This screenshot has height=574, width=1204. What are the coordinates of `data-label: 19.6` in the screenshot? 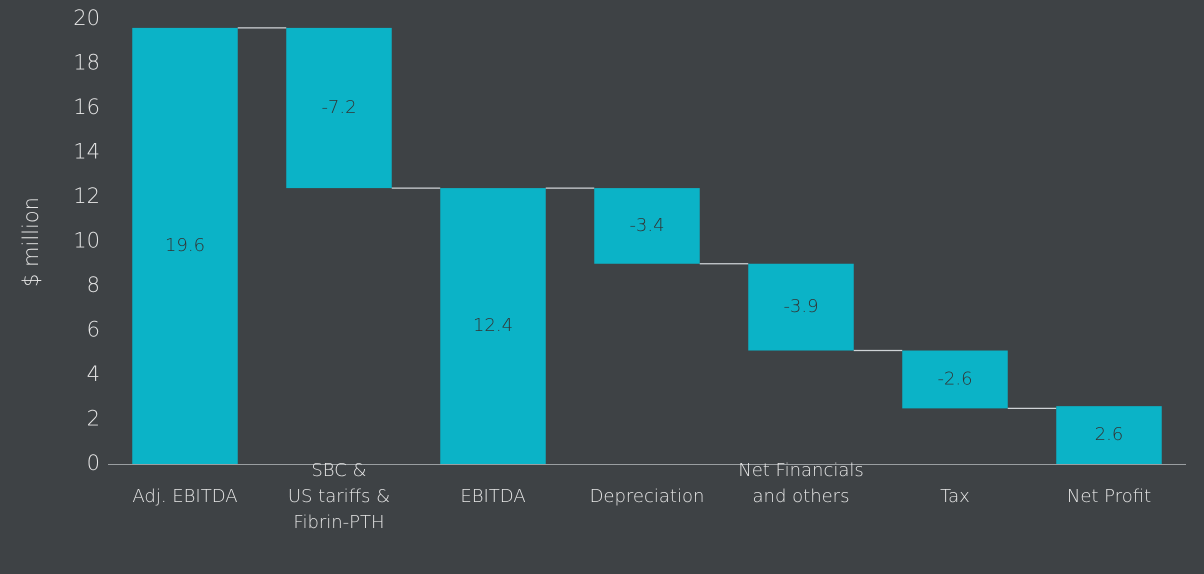 It's located at (185, 245).